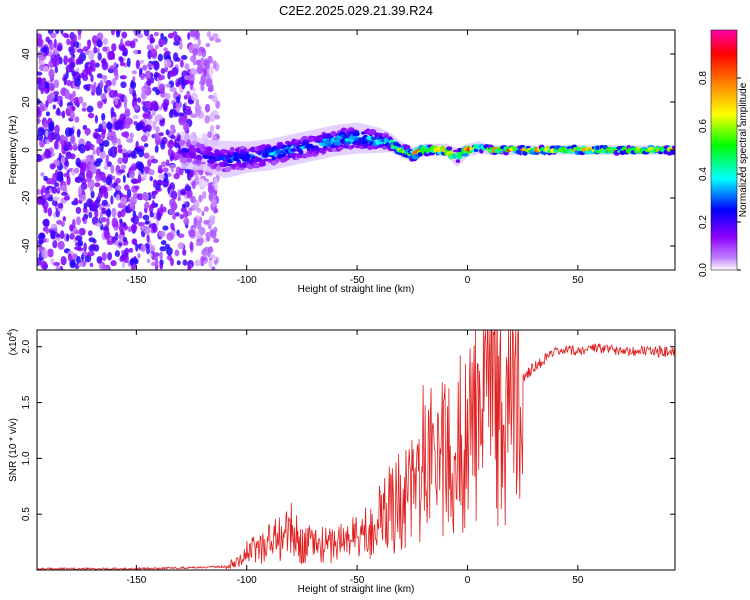  I want to click on snr-multiplier-prefix: (x10, so click(13, 345).